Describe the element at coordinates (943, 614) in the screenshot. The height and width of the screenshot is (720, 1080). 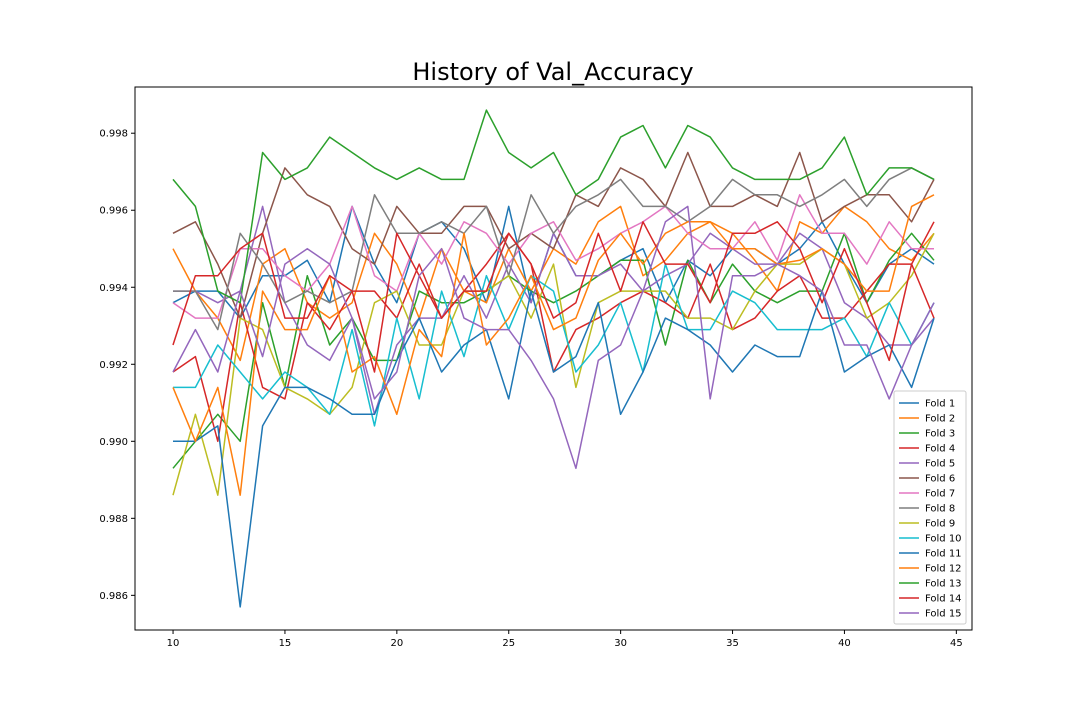
I see `legend-label: Fold 15` at that location.